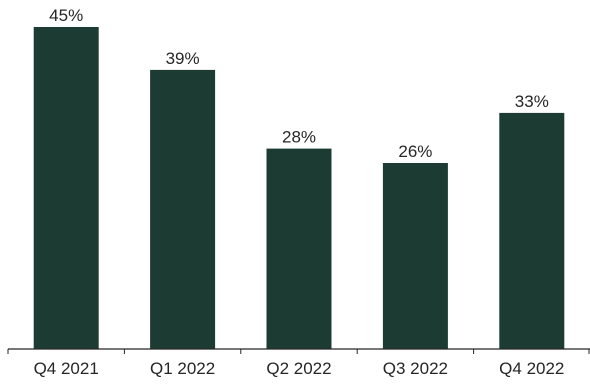 This screenshot has width=590, height=385. I want to click on data-label: 39%, so click(183, 58).